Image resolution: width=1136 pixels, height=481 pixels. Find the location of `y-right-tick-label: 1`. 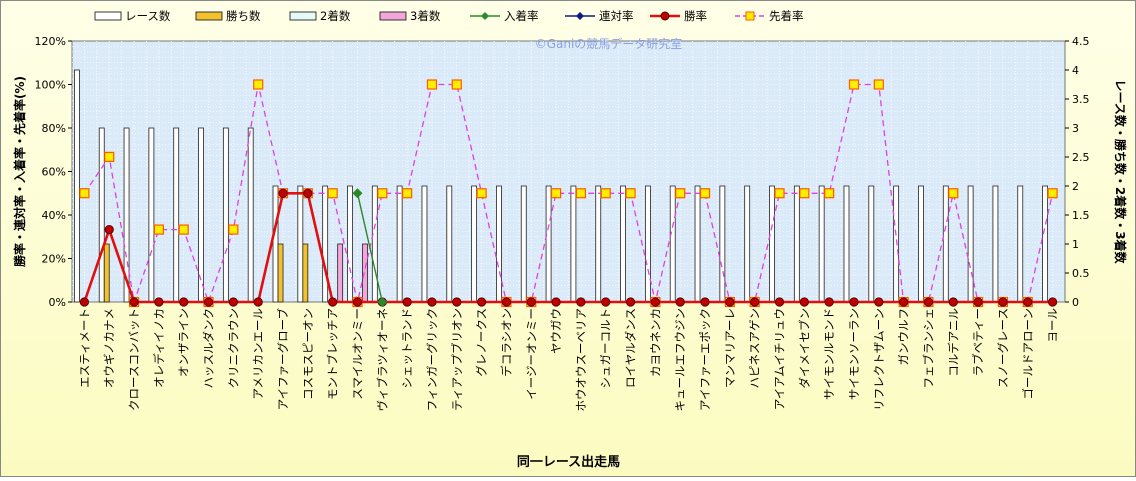

y-right-tick-label: 1 is located at coordinates (1075, 244).